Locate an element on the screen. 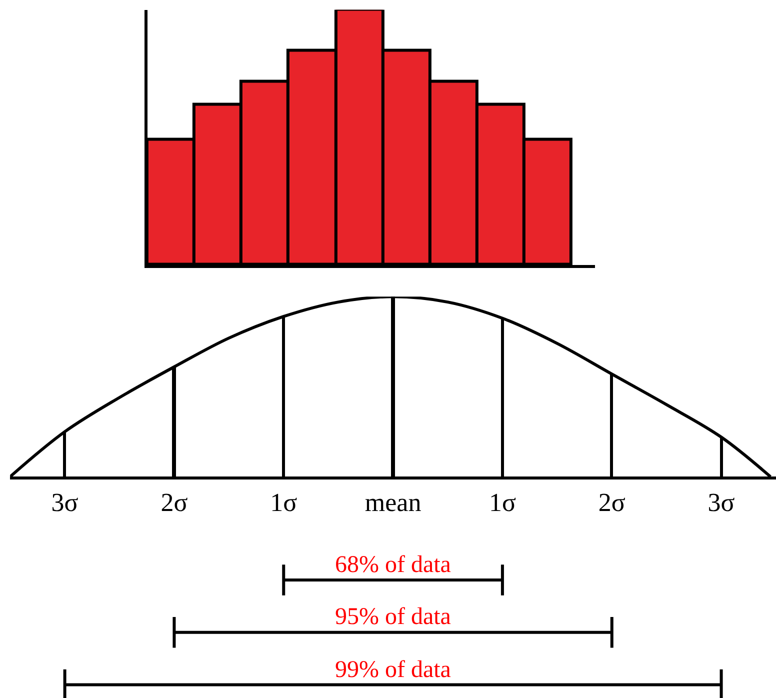  text: 99% of data is located at coordinates (393, 670).